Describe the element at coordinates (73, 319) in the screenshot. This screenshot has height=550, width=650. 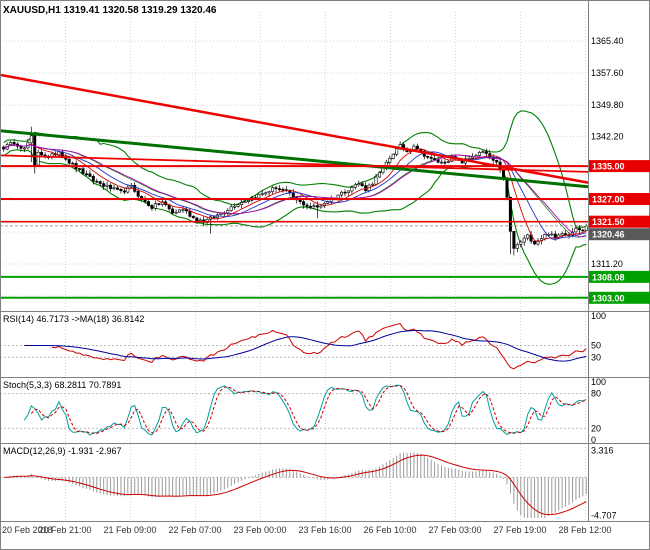
I see `rsi-panel-label: RSI(14) 46.7173 ->MA(18) 36.8142` at that location.